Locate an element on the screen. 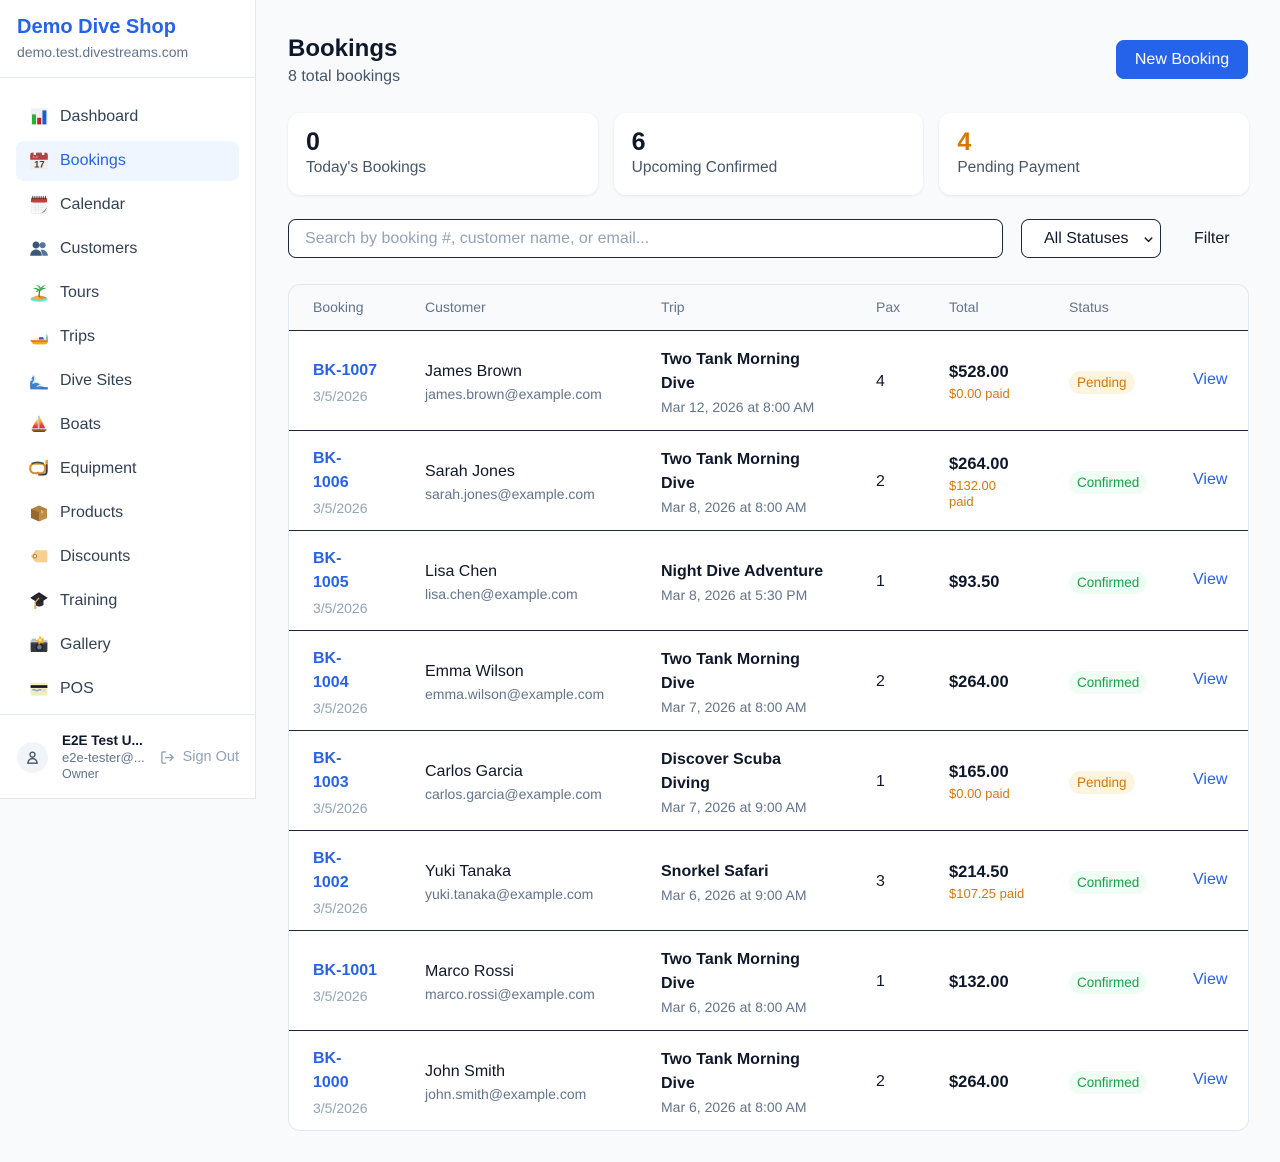 This screenshot has height=1162, width=1280. svg-text: 17 is located at coordinates (39, 165).